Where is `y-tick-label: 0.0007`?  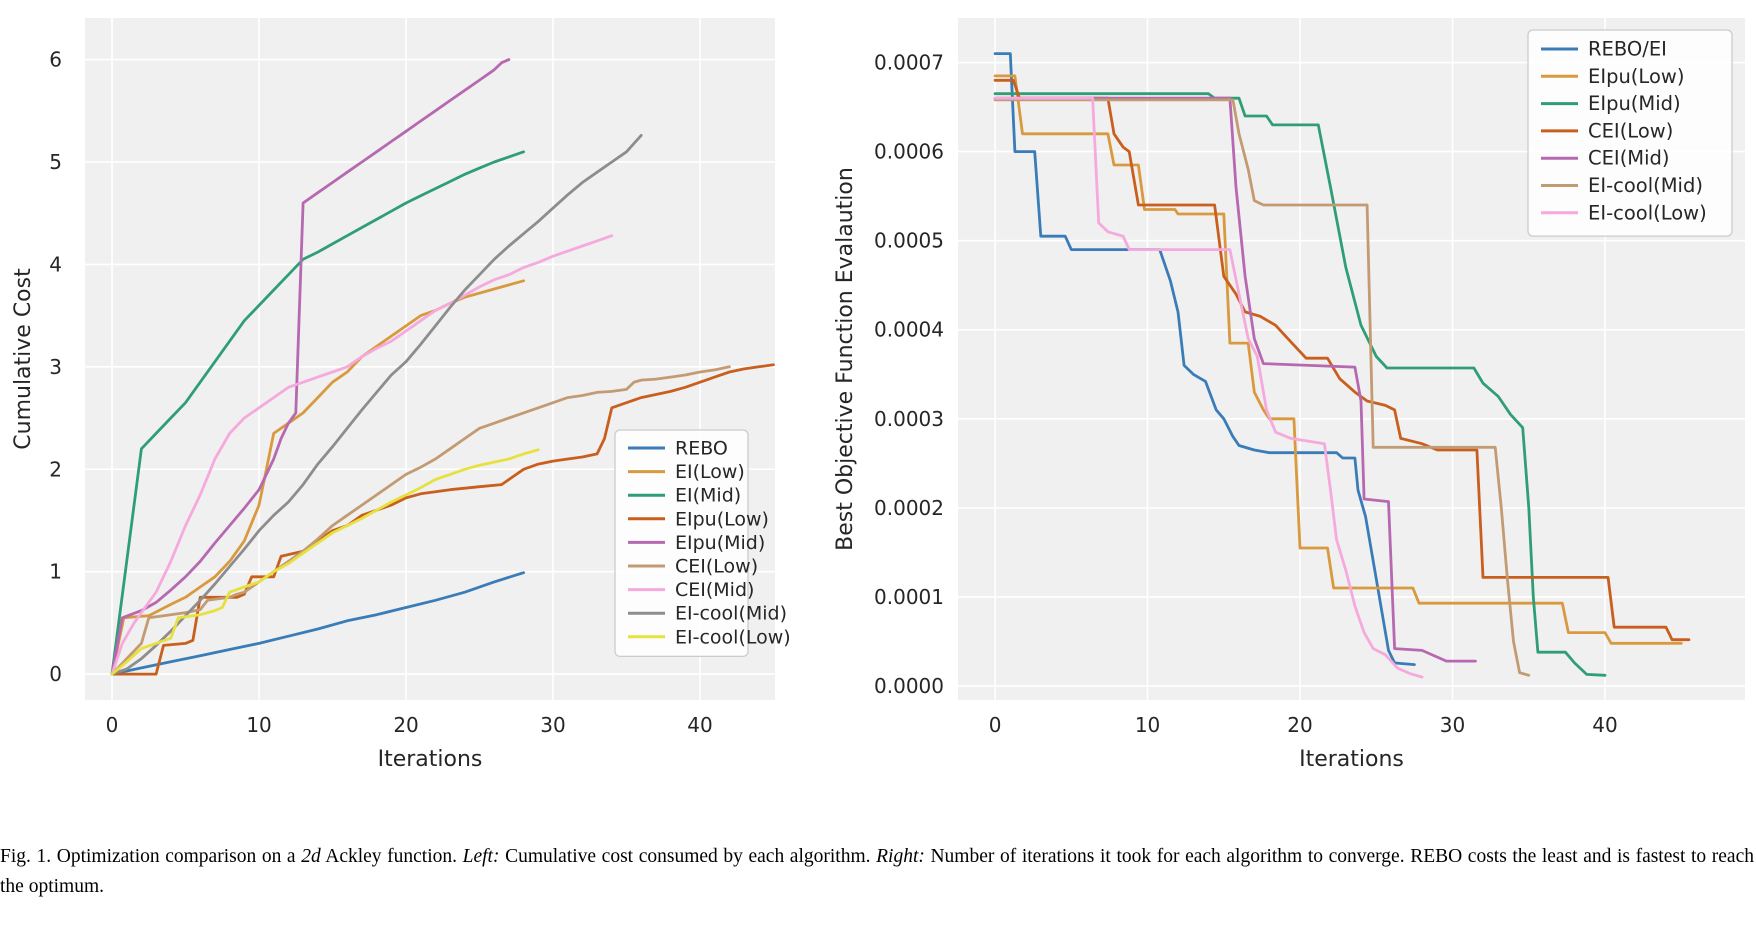
y-tick-label: 0.0007 is located at coordinates (909, 63).